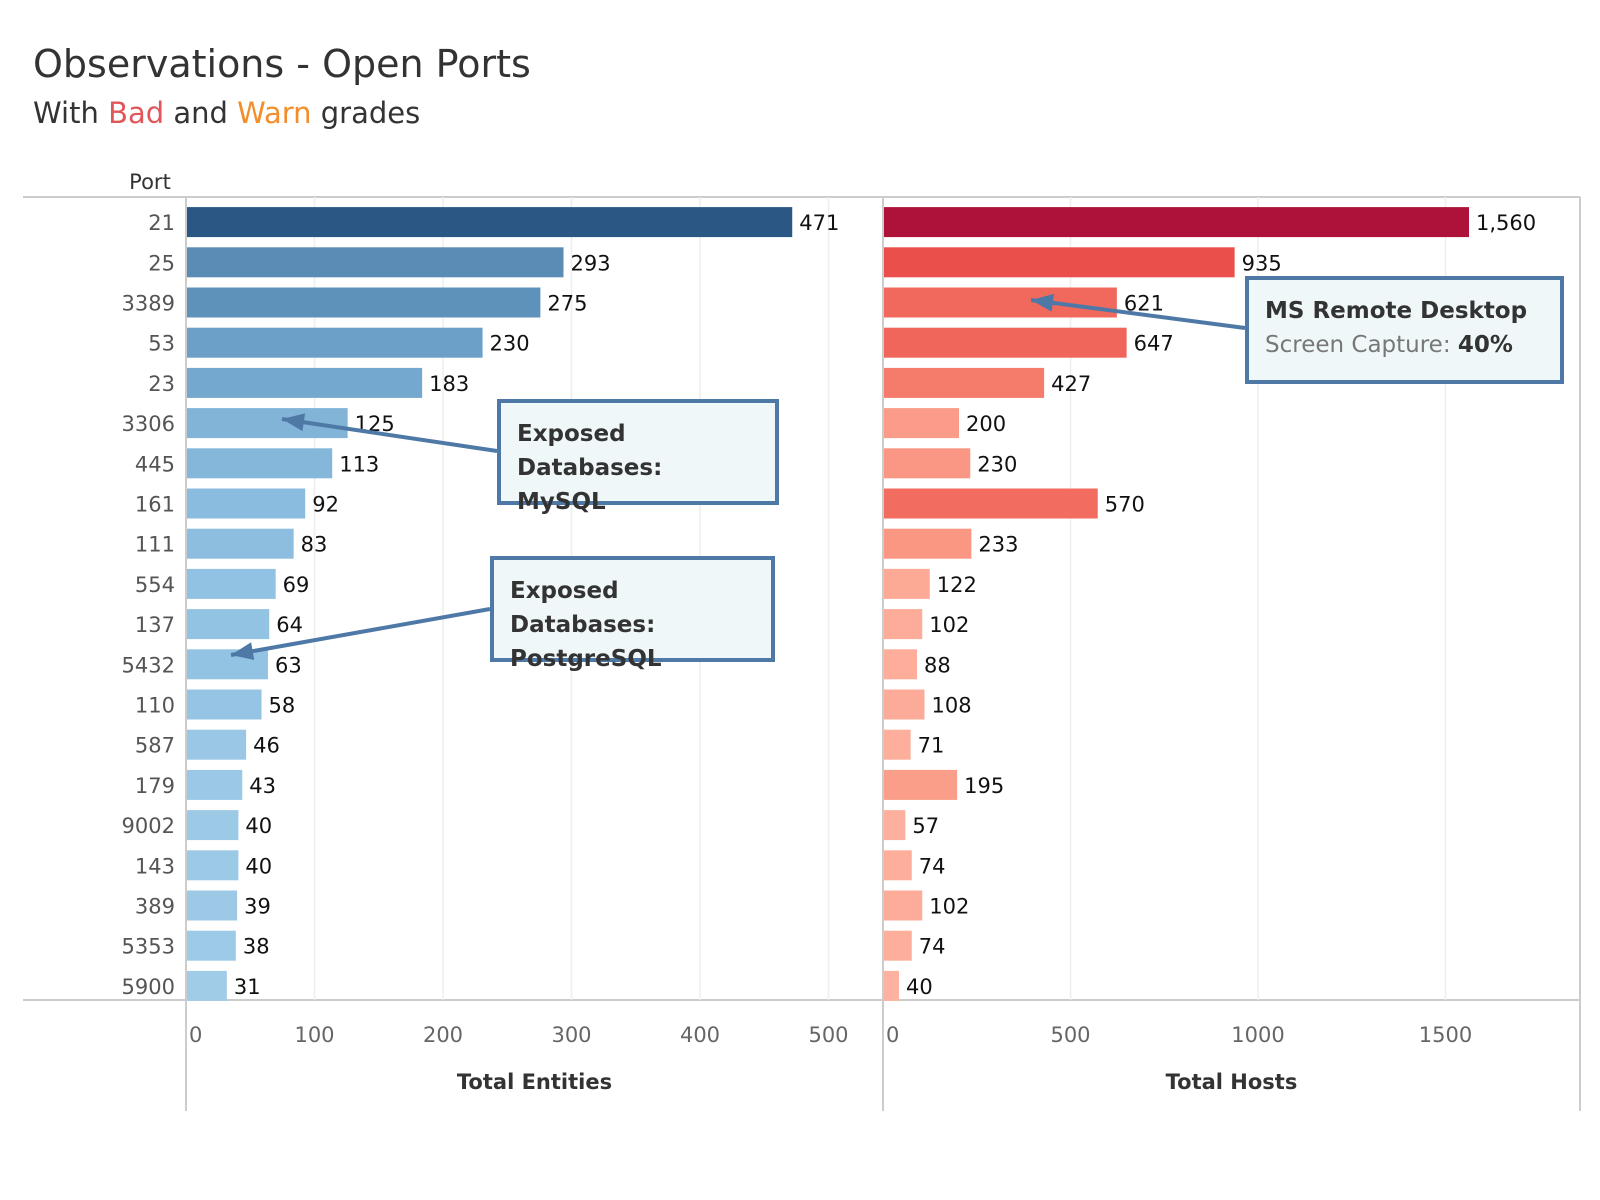  I want to click on arrow-mysql-line, so click(389, 435).